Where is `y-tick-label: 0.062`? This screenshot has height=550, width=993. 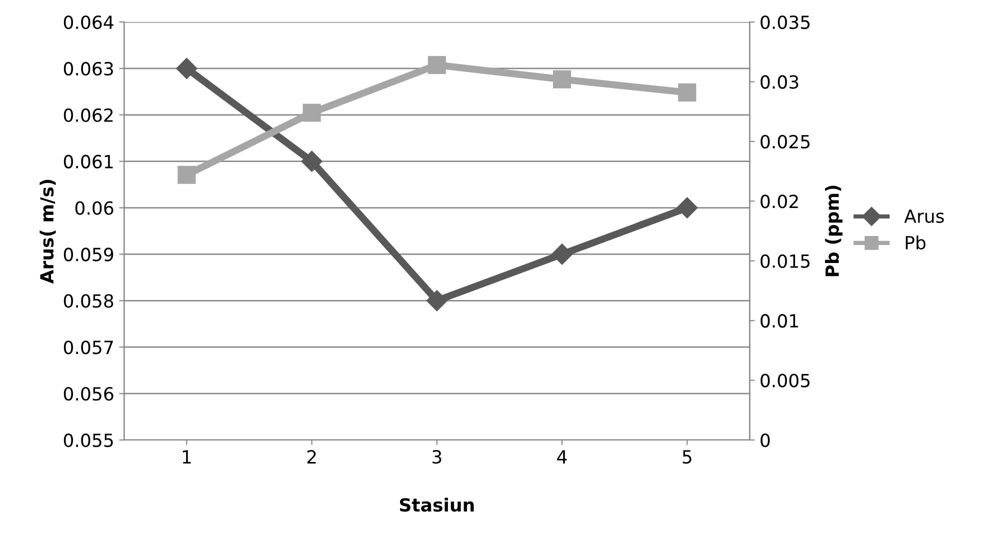 y-tick-label: 0.062 is located at coordinates (88, 115).